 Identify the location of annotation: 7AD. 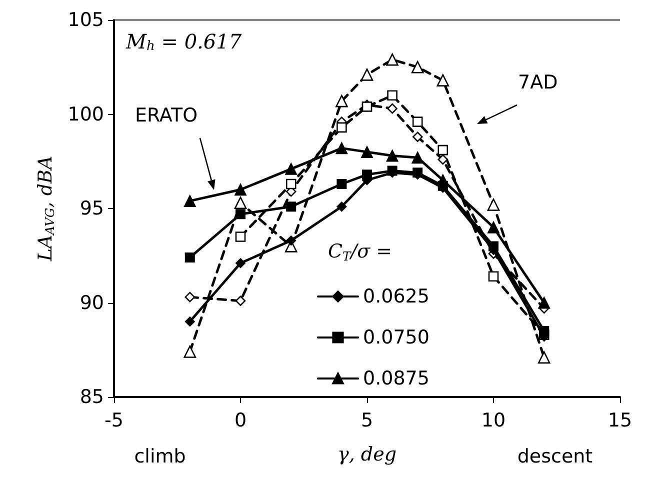
(538, 83).